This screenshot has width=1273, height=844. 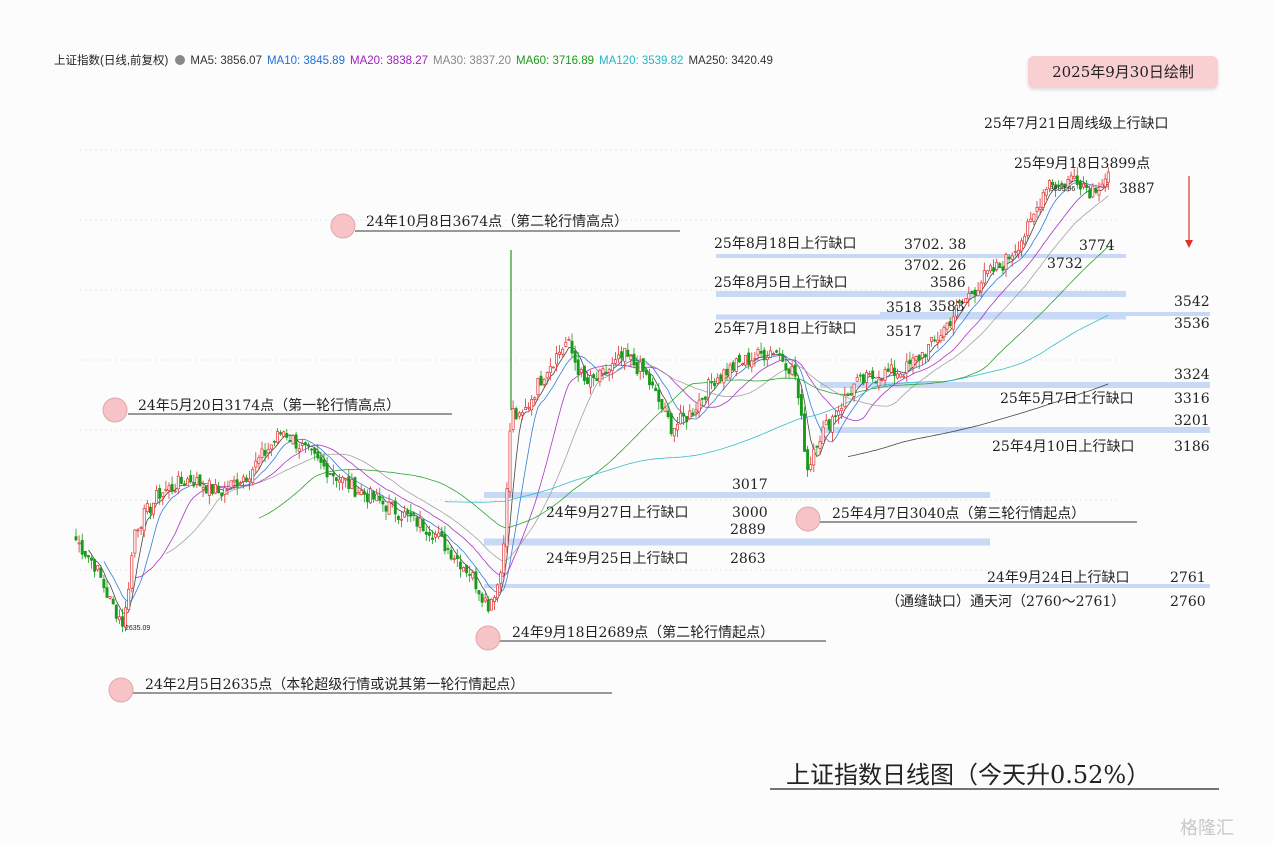 I want to click on gear-icon, so click(x=180, y=60).